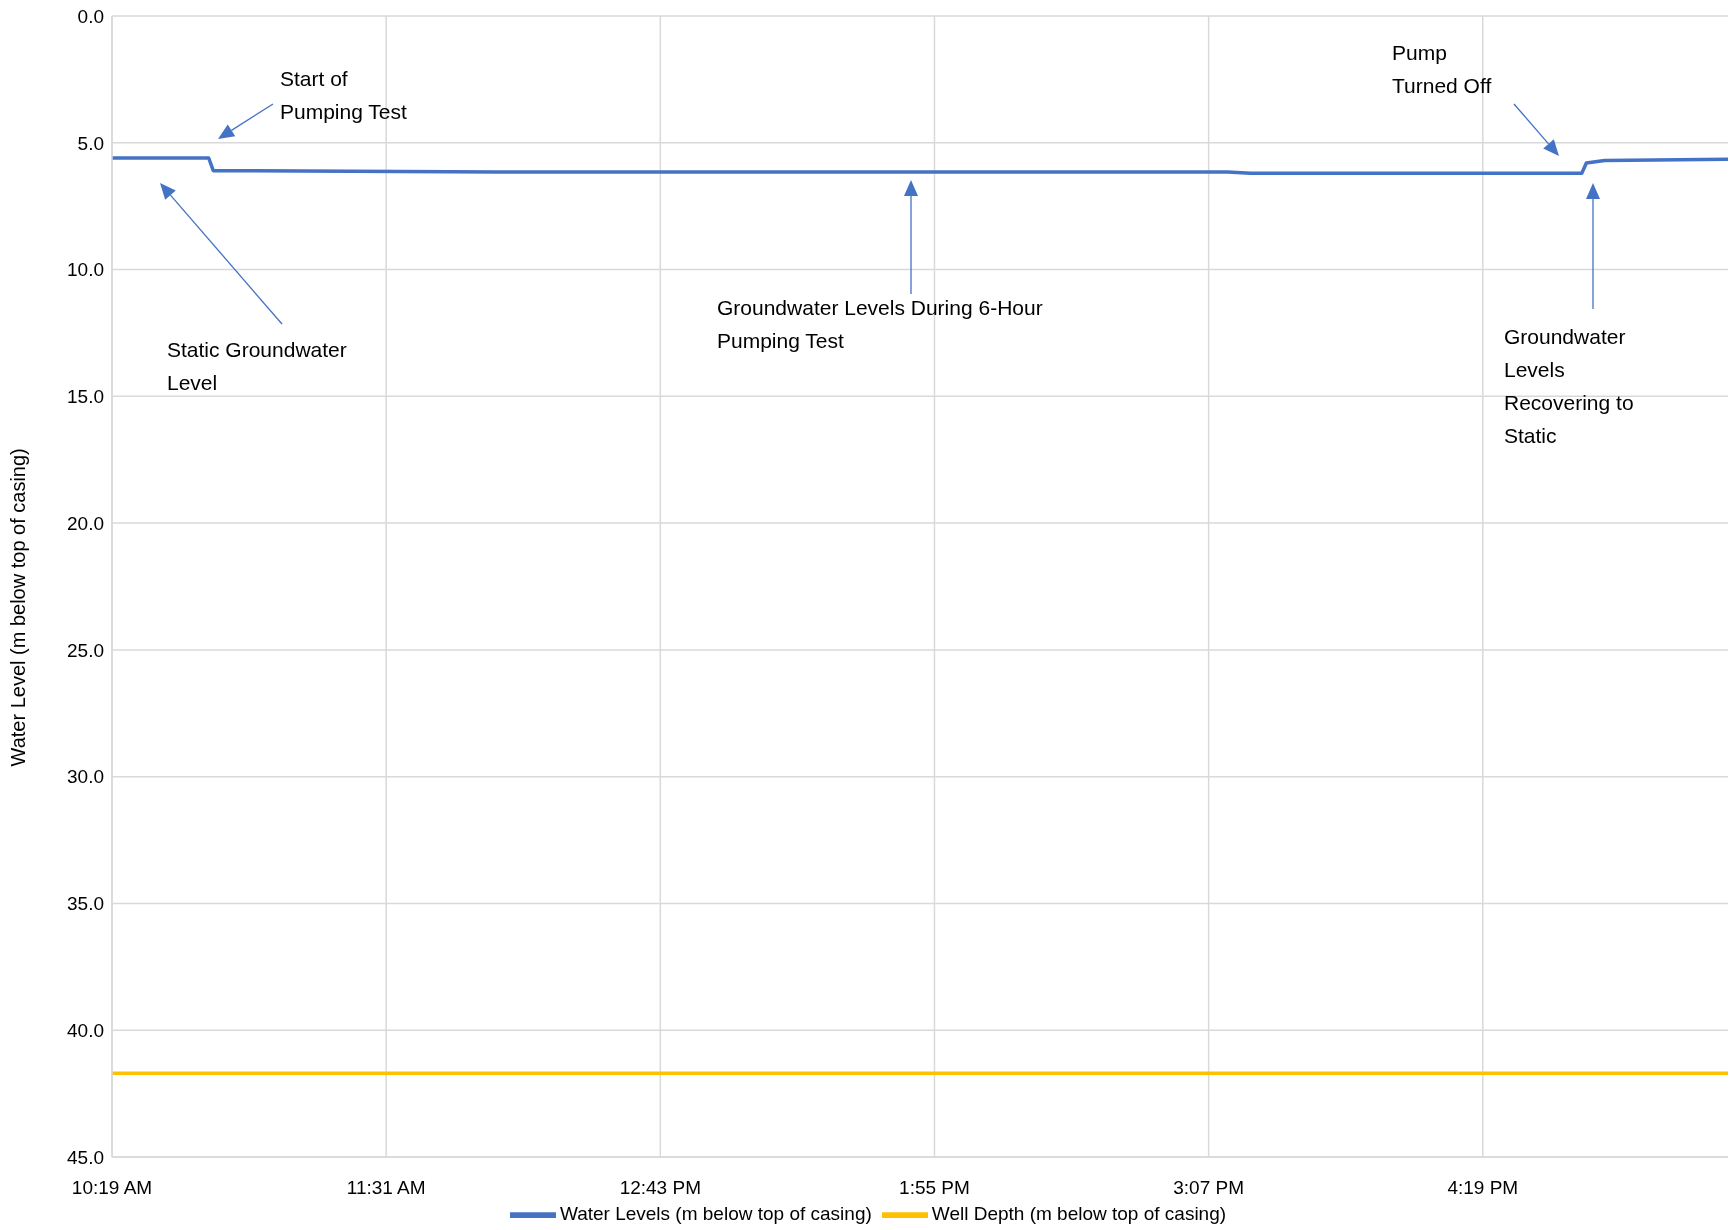  Describe the element at coordinates (85, 270) in the screenshot. I see `y-tick-label: 10.0` at that location.